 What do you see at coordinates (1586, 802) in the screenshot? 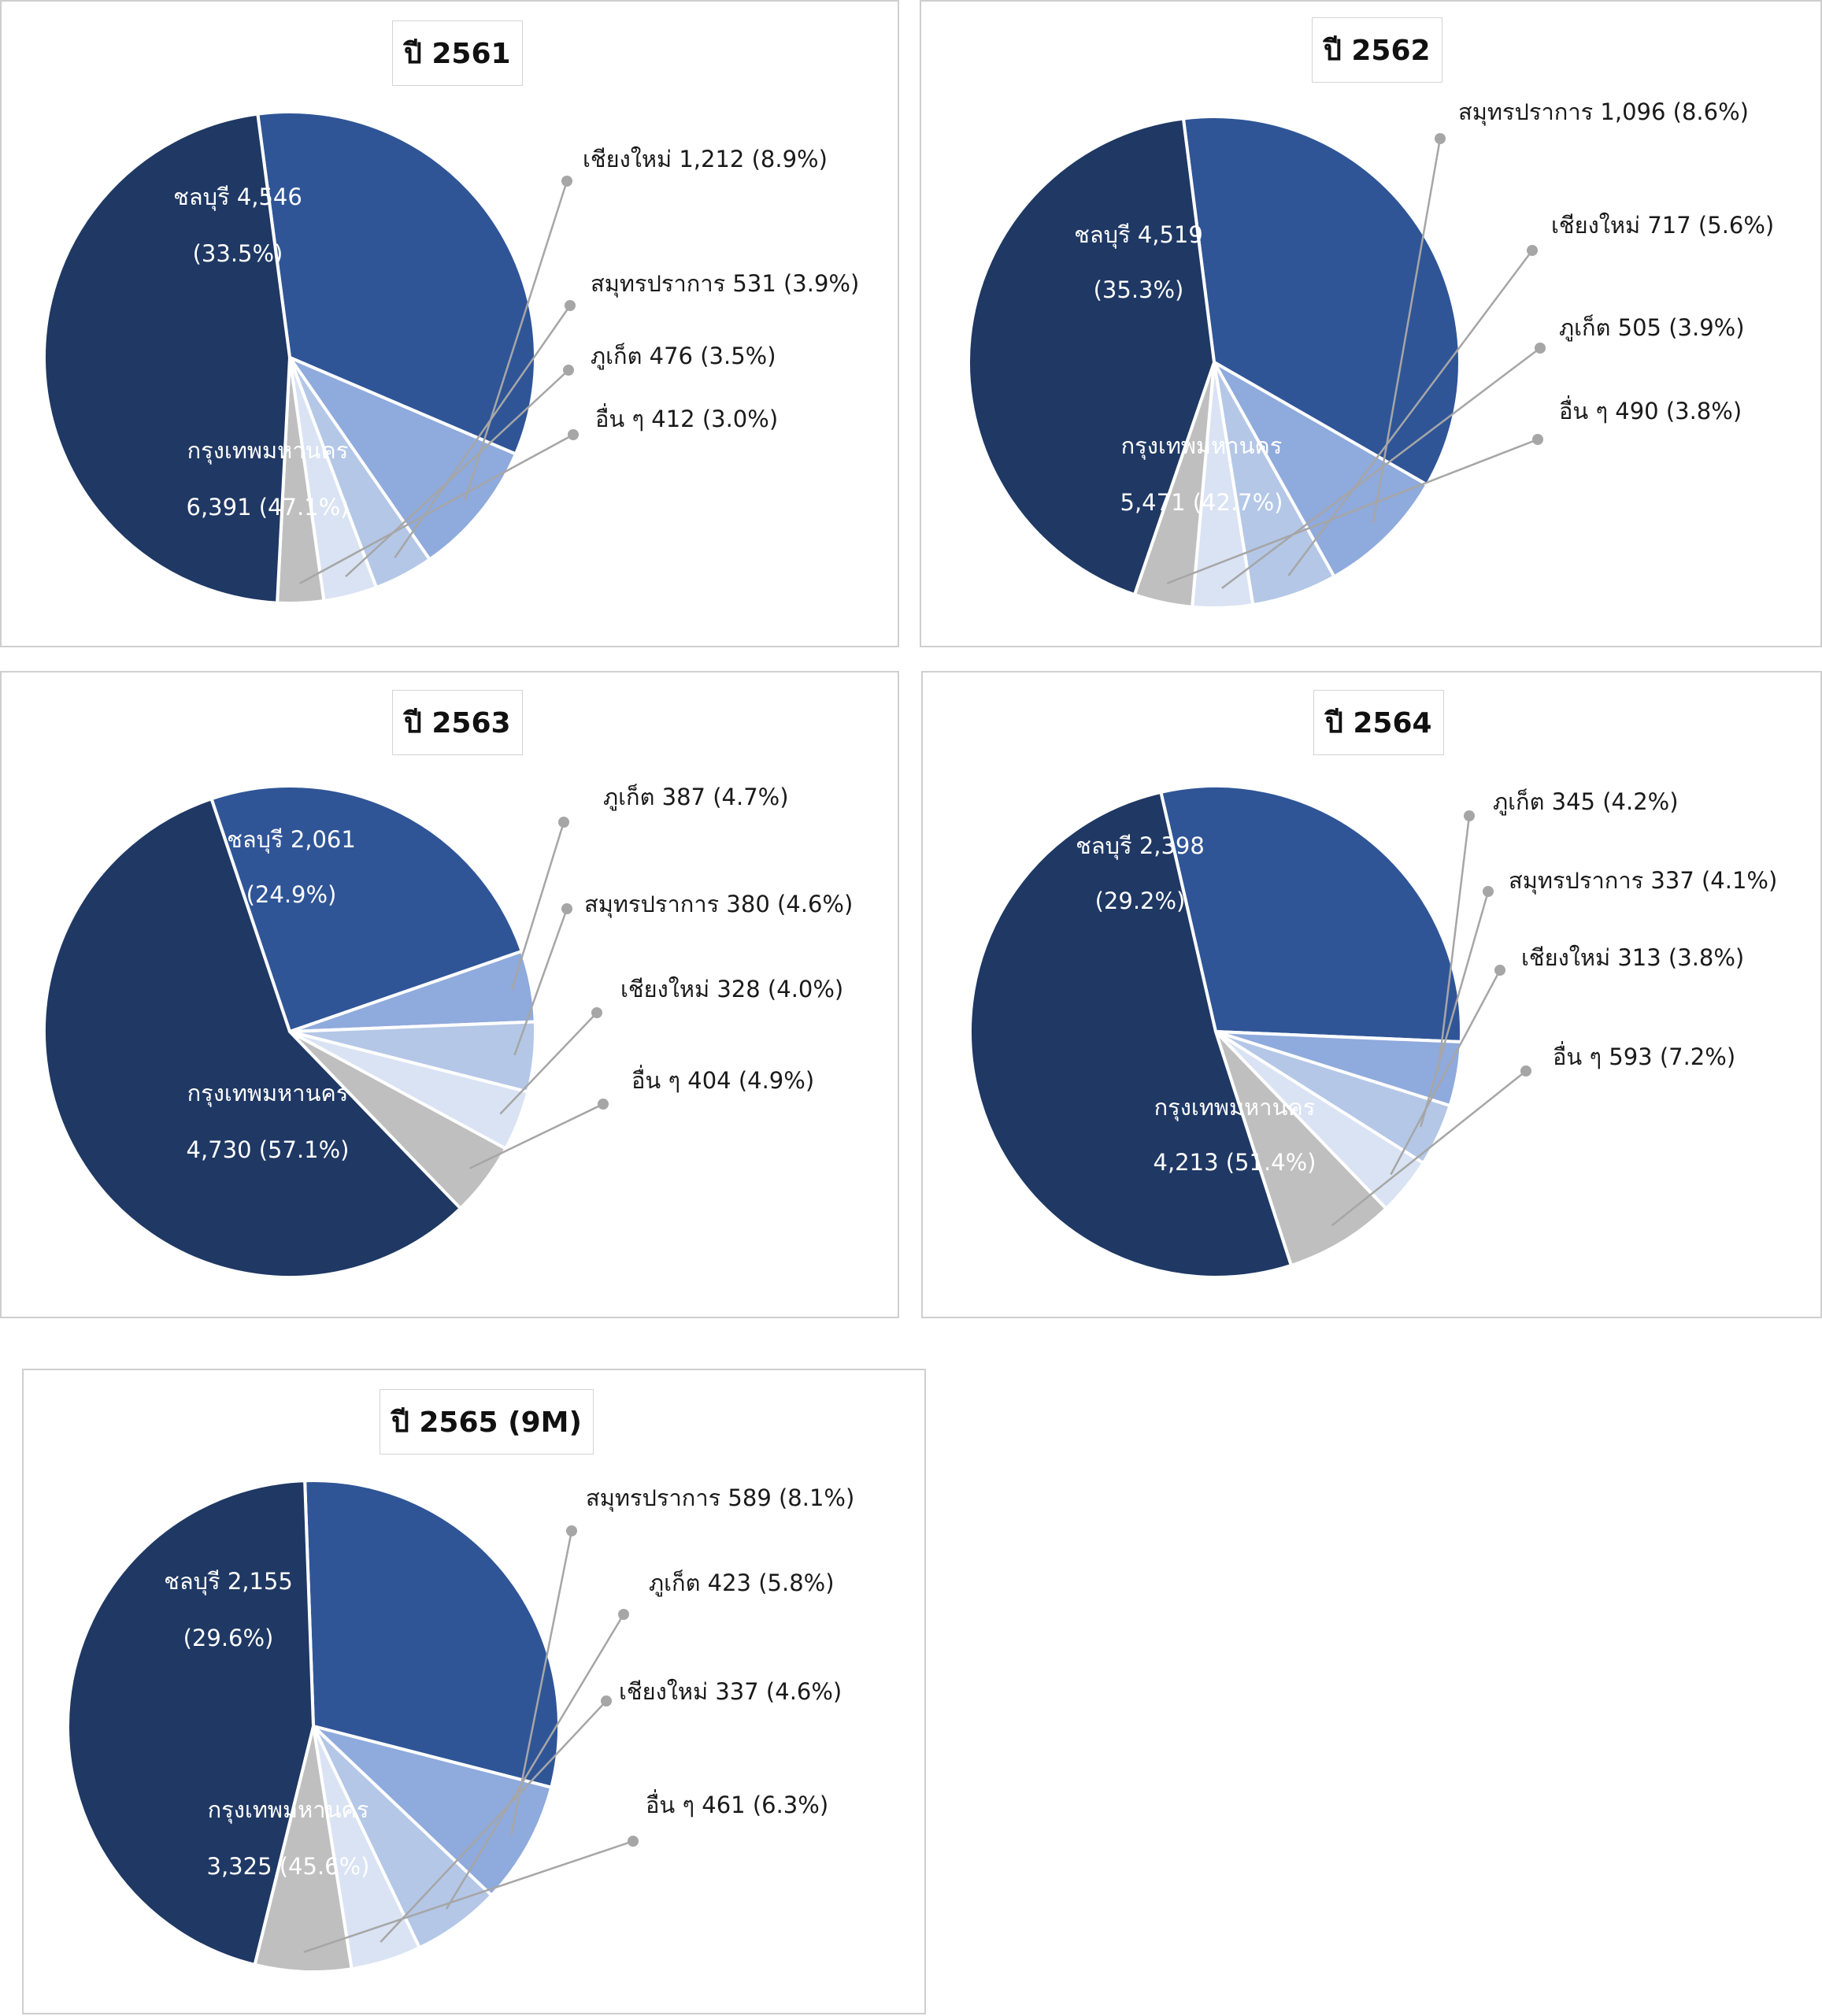
I see `slice-outer-label: ภูเก็ต 345 (4.2%)` at bounding box center [1586, 802].